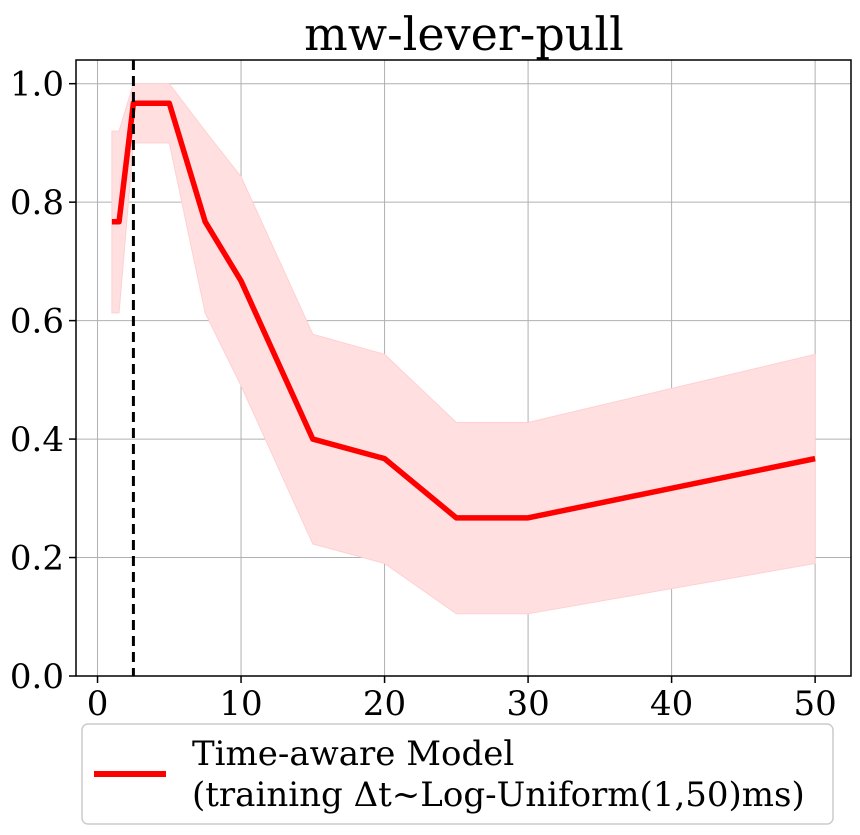  I want to click on x-tick-label: 10, so click(240, 704).